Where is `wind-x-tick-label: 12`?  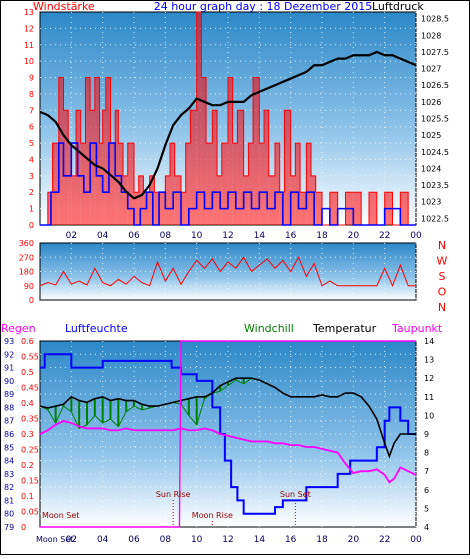
wind-x-tick-label: 12 is located at coordinates (227, 236).